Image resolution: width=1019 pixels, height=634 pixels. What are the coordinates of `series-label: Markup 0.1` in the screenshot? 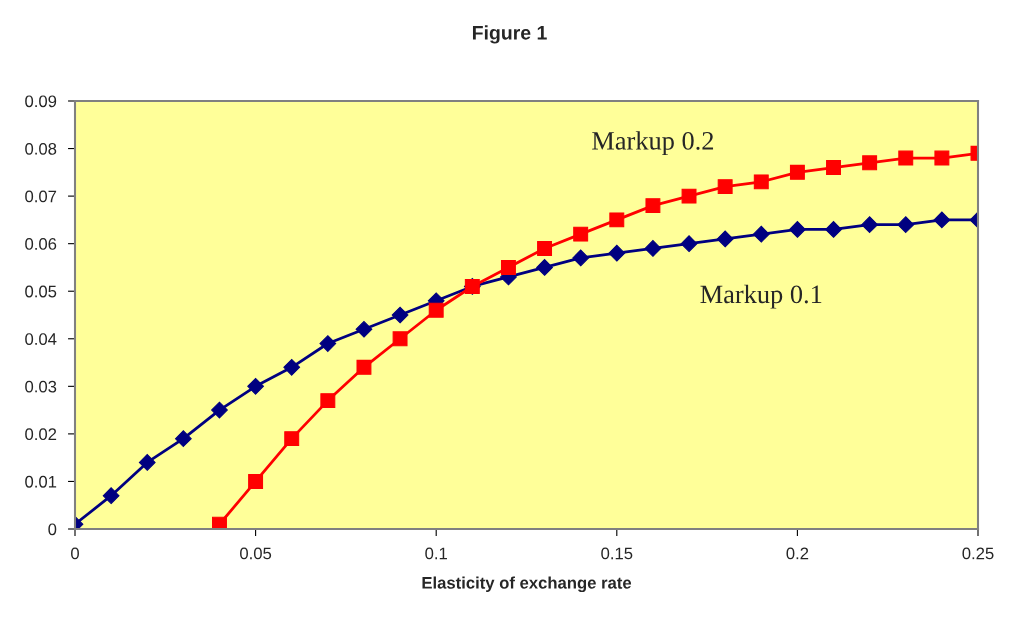 It's located at (761, 296).